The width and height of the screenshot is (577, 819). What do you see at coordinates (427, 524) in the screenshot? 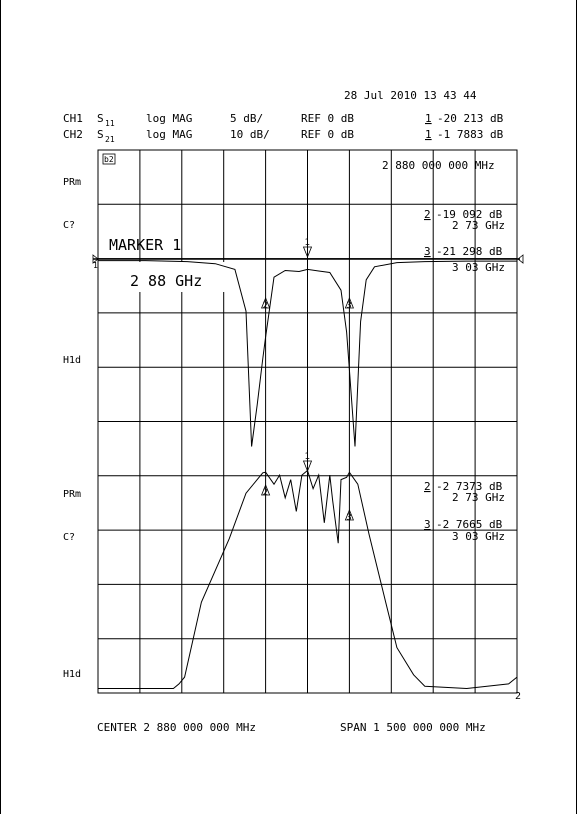
I see `ch2-marker3-num: 3` at bounding box center [427, 524].